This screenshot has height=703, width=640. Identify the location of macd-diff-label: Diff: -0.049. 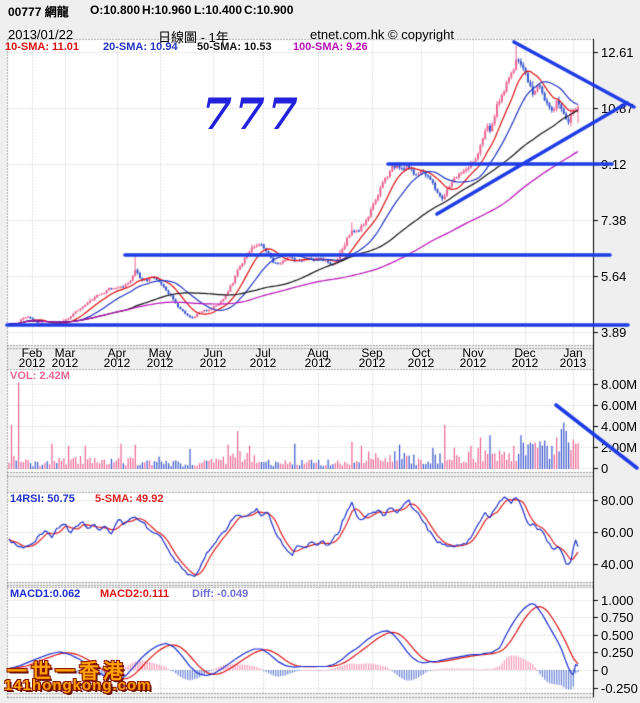
(220, 594).